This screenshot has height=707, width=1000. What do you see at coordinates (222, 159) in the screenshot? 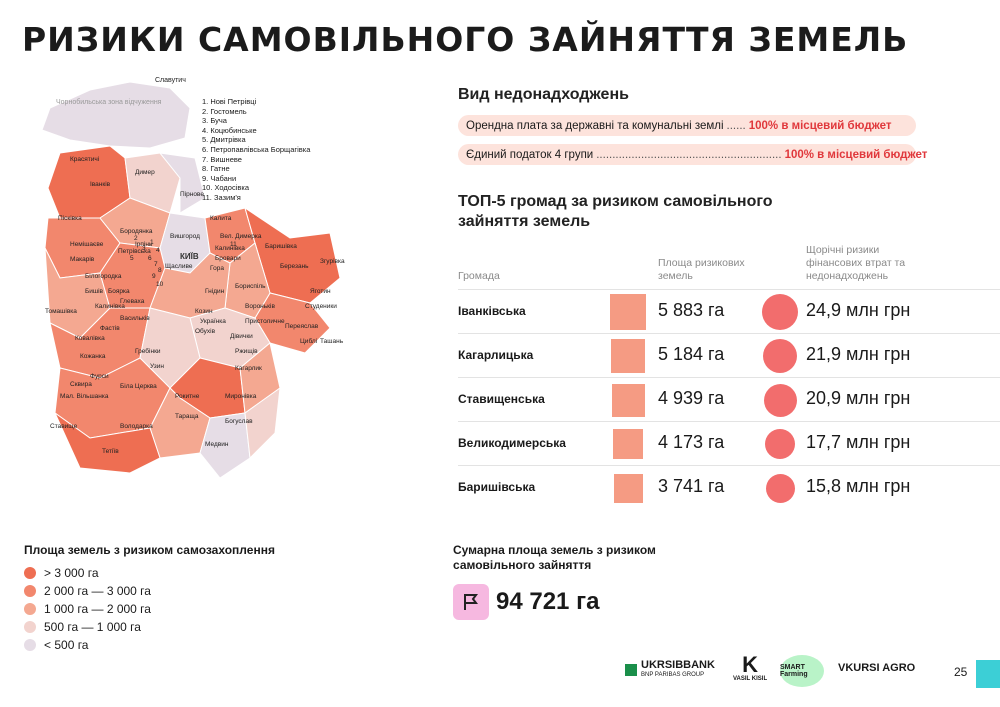
I see `map-list-item: 7. Вишневе` at bounding box center [222, 159].